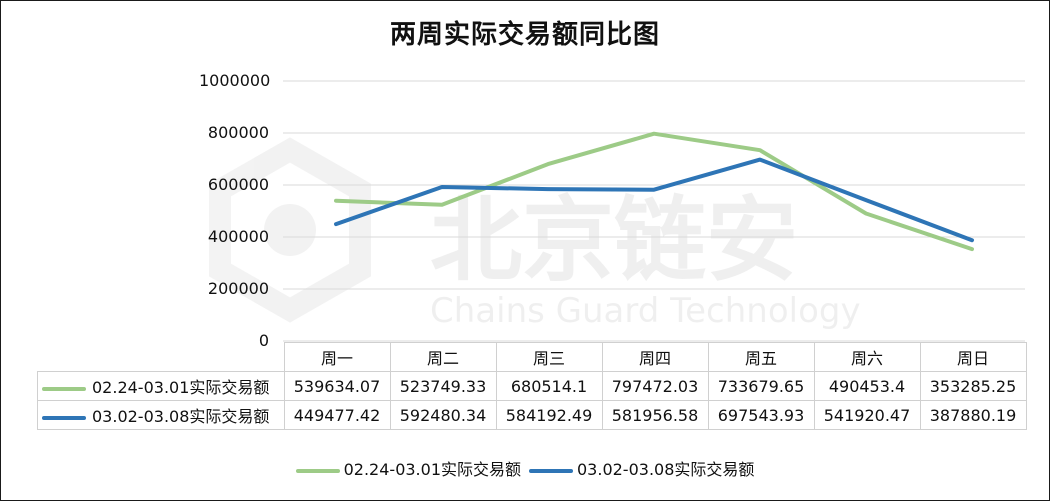 This screenshot has width=1050, height=501. Describe the element at coordinates (761, 357) in the screenshot. I see `x-tick-label: 周五` at that location.